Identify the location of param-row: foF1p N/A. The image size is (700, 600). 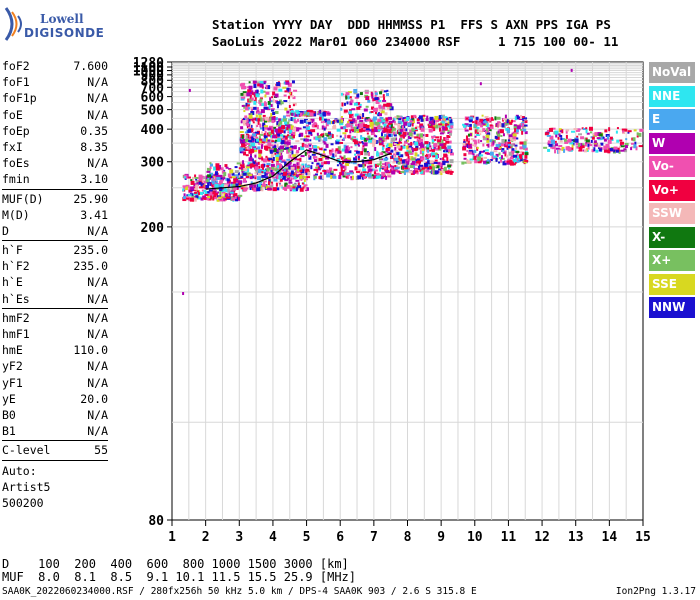
(55, 98).